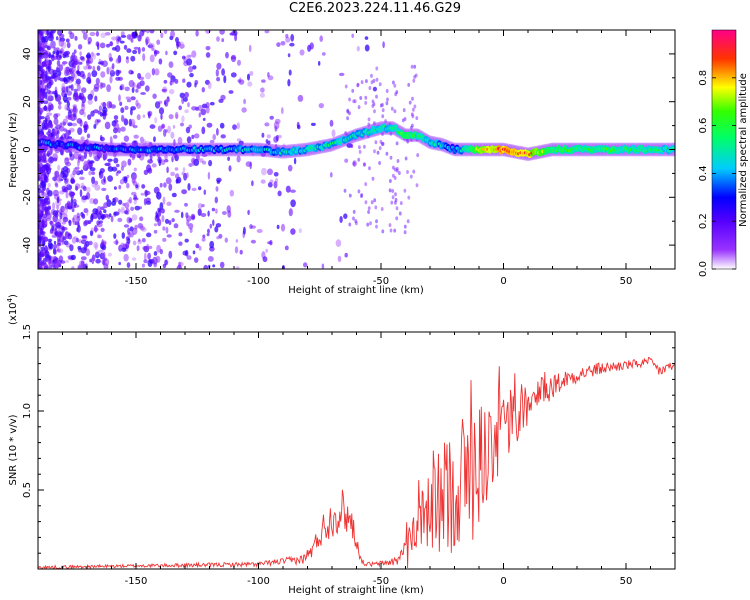 Image resolution: width=750 pixels, height=600 pixels. What do you see at coordinates (503, 281) in the screenshot?
I see `x-tick-label: 0` at bounding box center [503, 281].